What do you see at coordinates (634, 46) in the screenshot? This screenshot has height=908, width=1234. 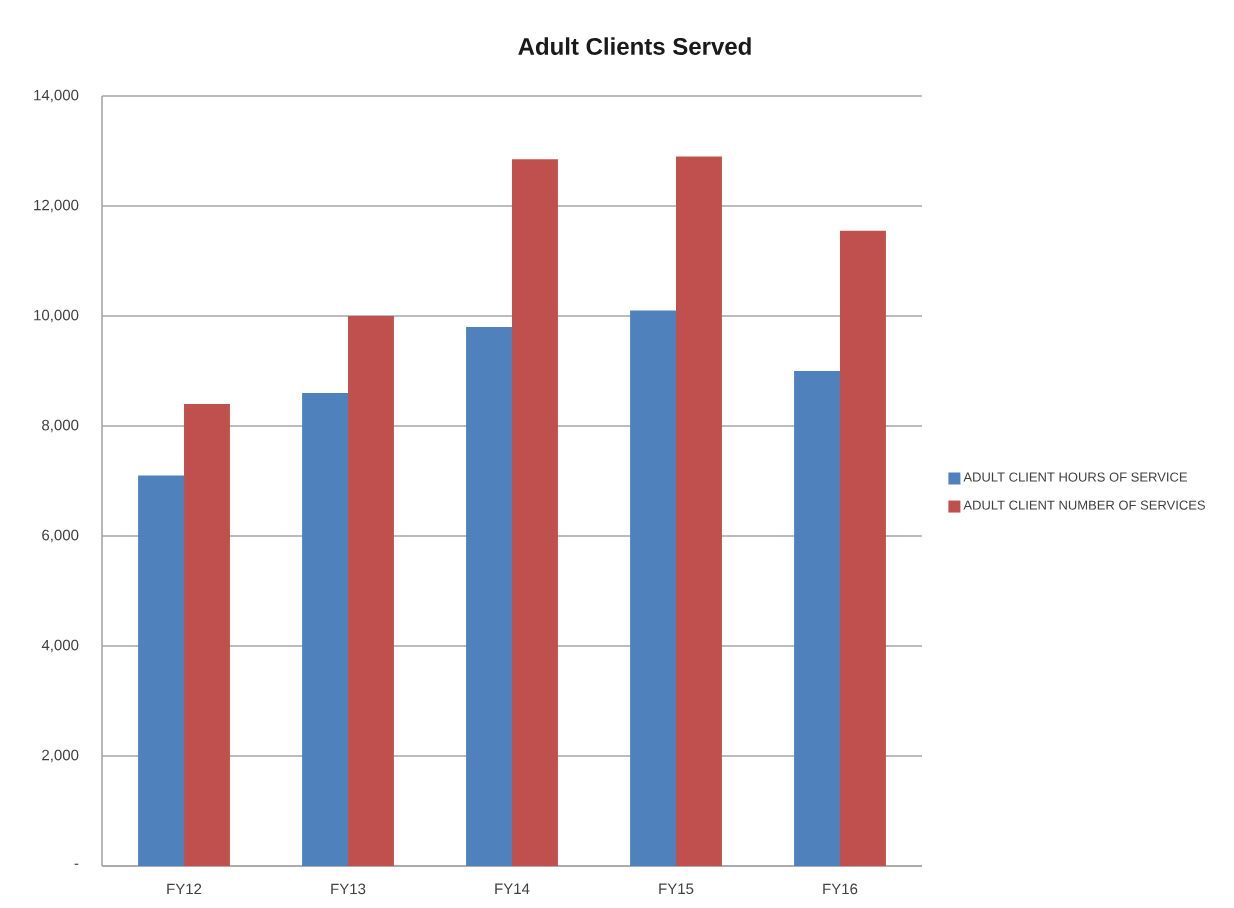 I see `chart-title: Adult Clients Served` at bounding box center [634, 46].